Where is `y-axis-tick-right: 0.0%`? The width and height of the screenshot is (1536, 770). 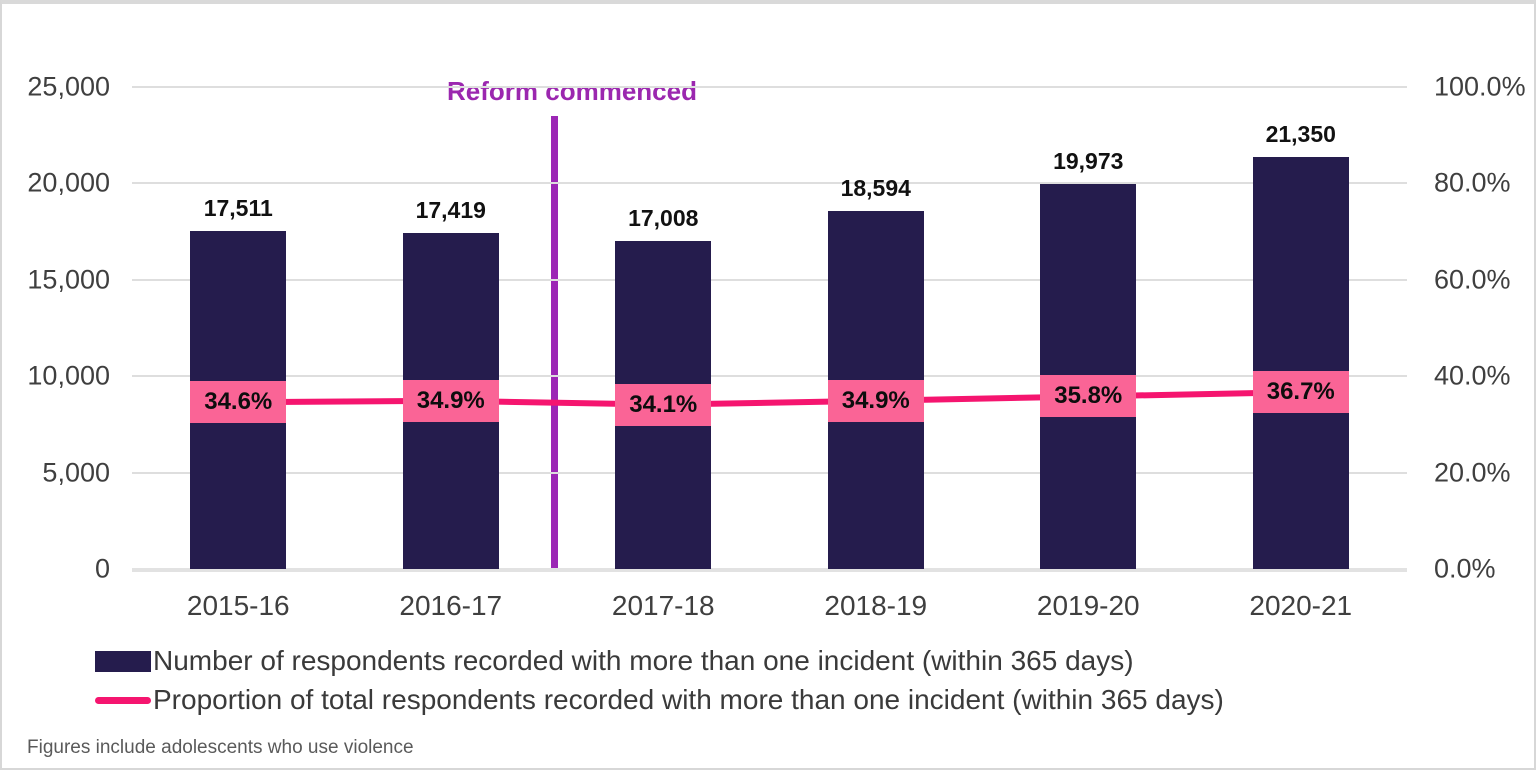 y-axis-tick-right: 0.0% is located at coordinates (1465, 568).